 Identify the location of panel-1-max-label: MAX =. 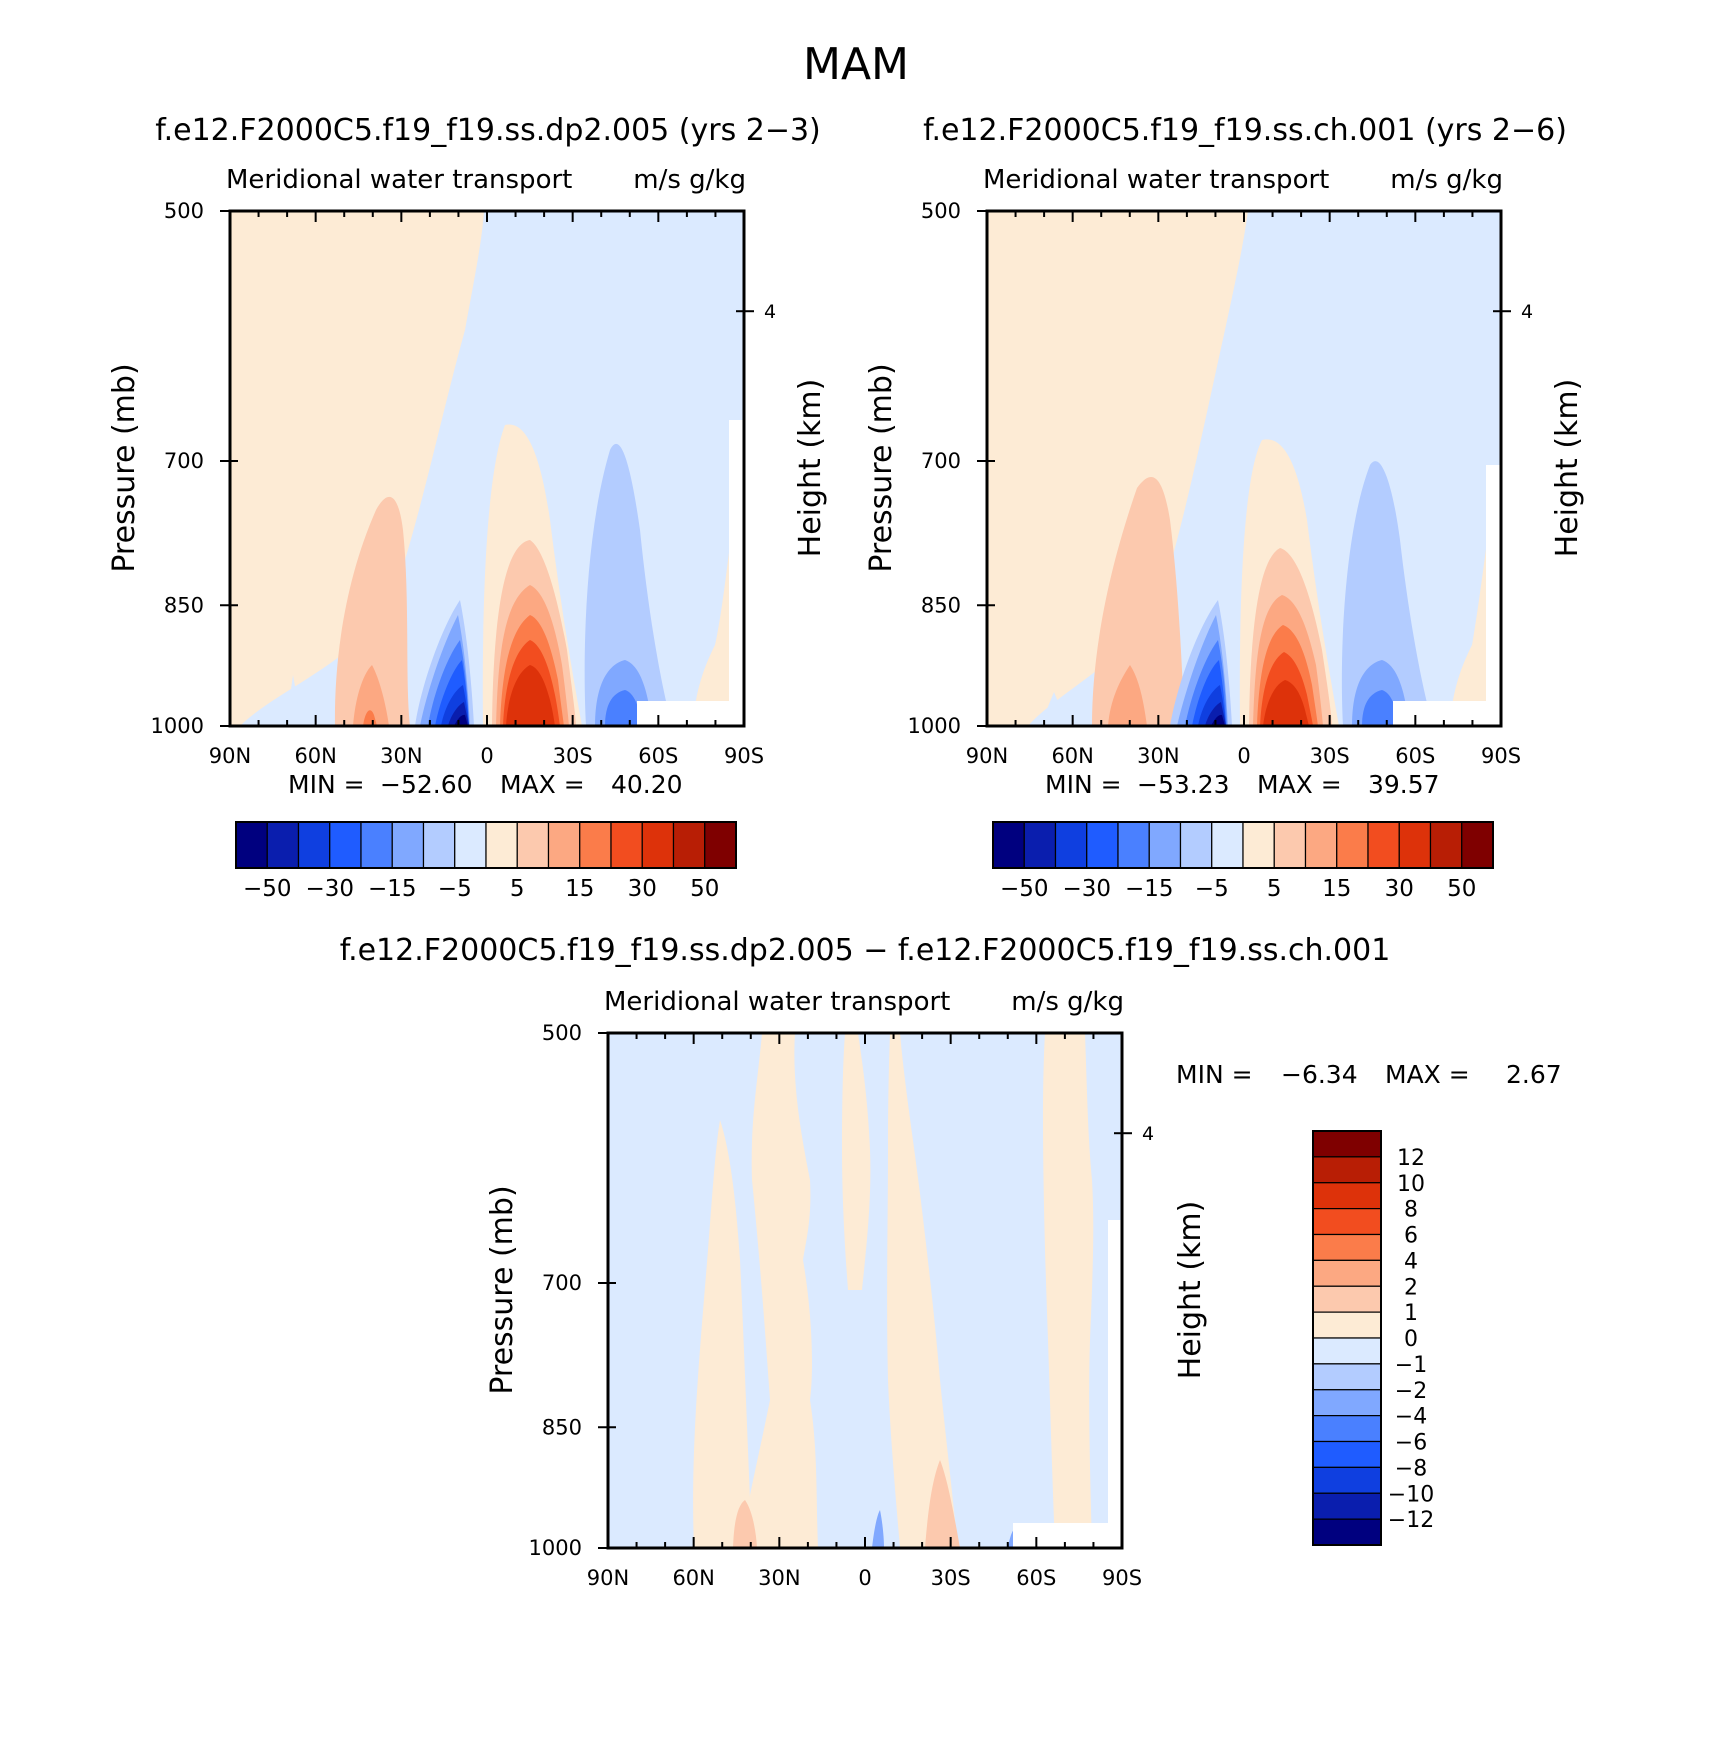
(542, 784).